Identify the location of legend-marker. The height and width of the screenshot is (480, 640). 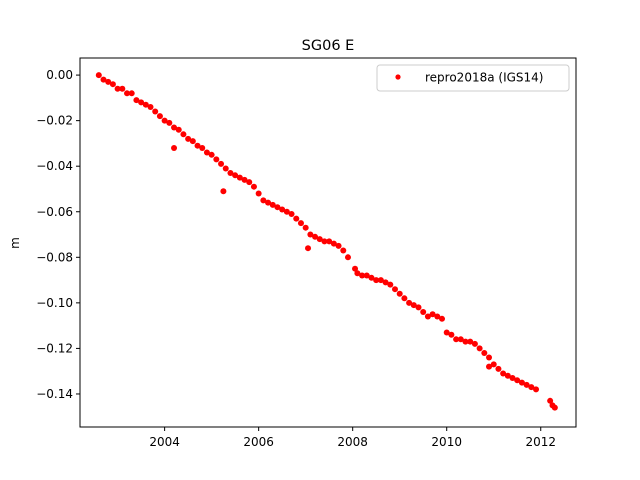
(398, 77).